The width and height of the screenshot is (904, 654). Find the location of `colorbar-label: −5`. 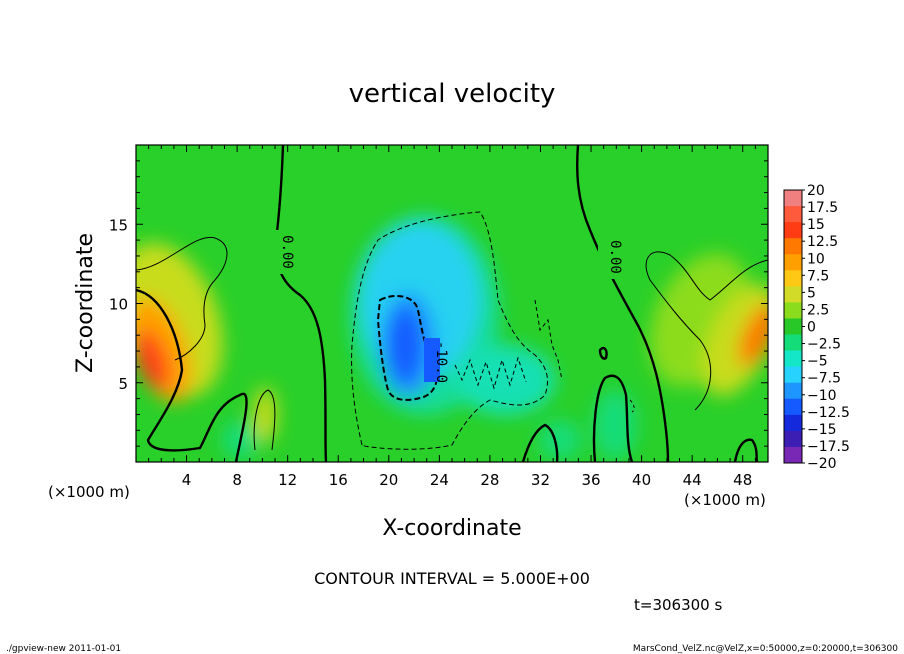

colorbar-label: −5 is located at coordinates (817, 362).